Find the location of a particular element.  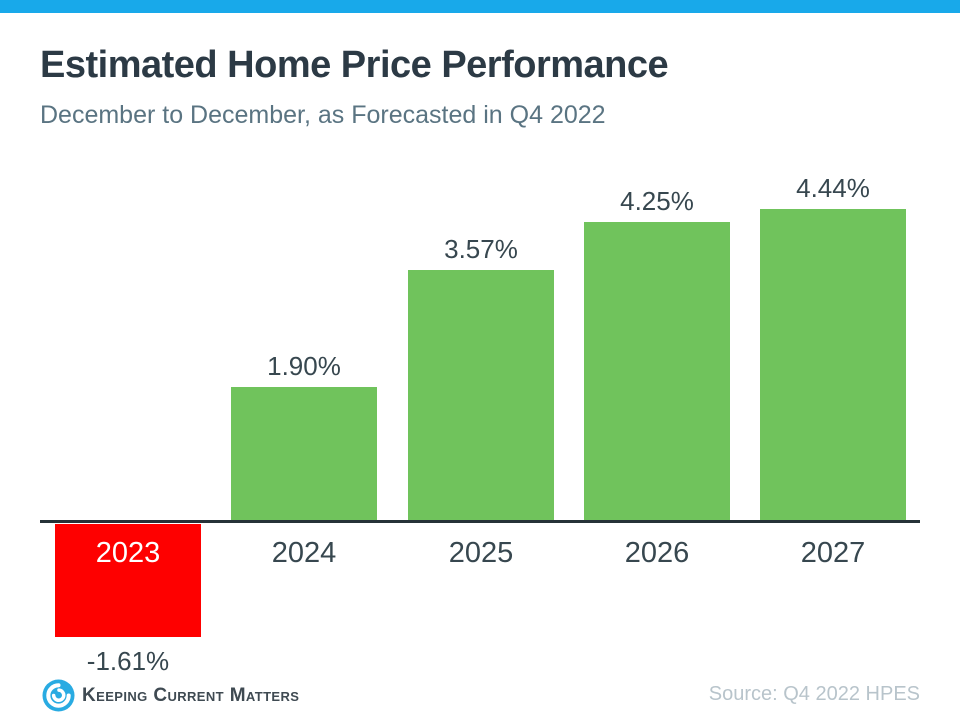

kcm-swirl-icon is located at coordinates (58, 695).